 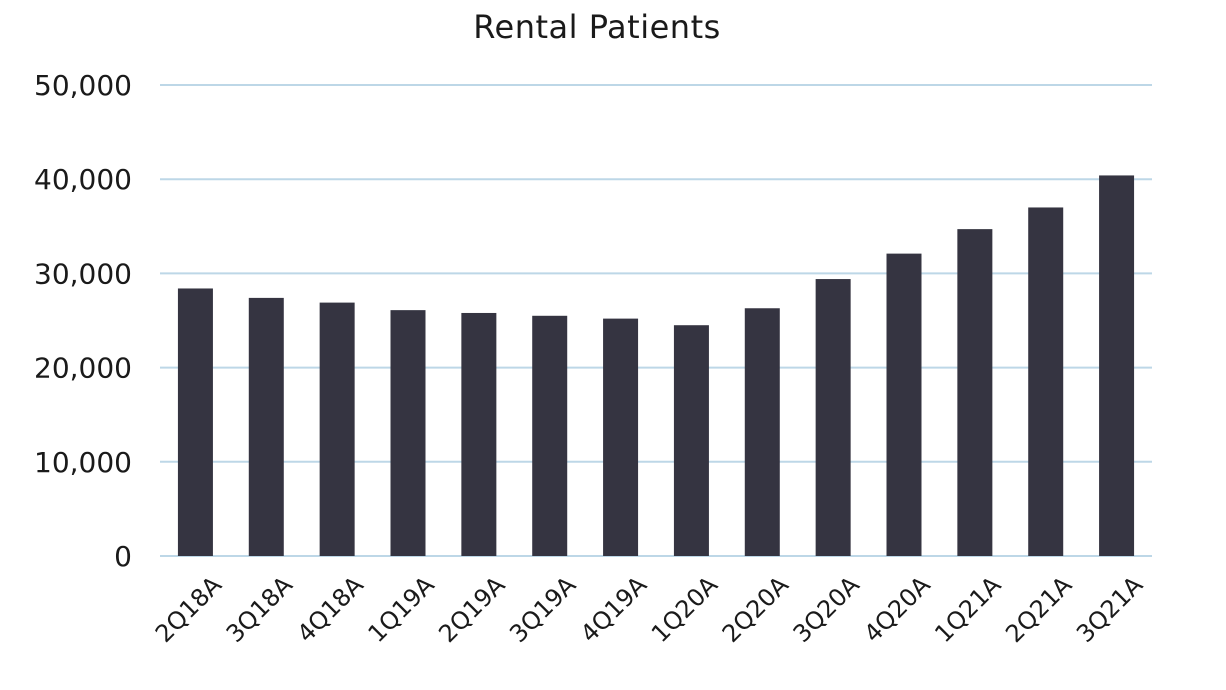 What do you see at coordinates (83, 462) in the screenshot?
I see `y-tick-label: 10,000` at bounding box center [83, 462].